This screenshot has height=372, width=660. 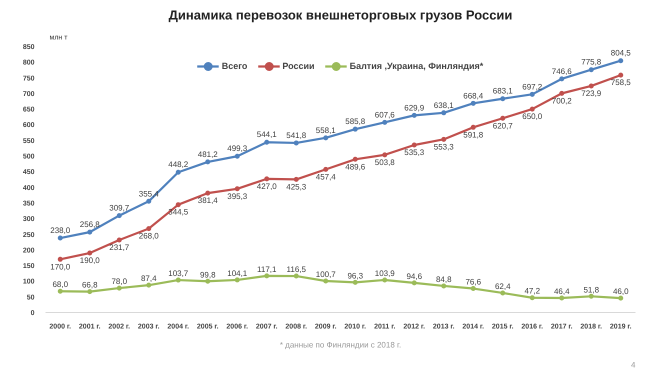 I want to click on data-label: 804,5, so click(x=621, y=53).